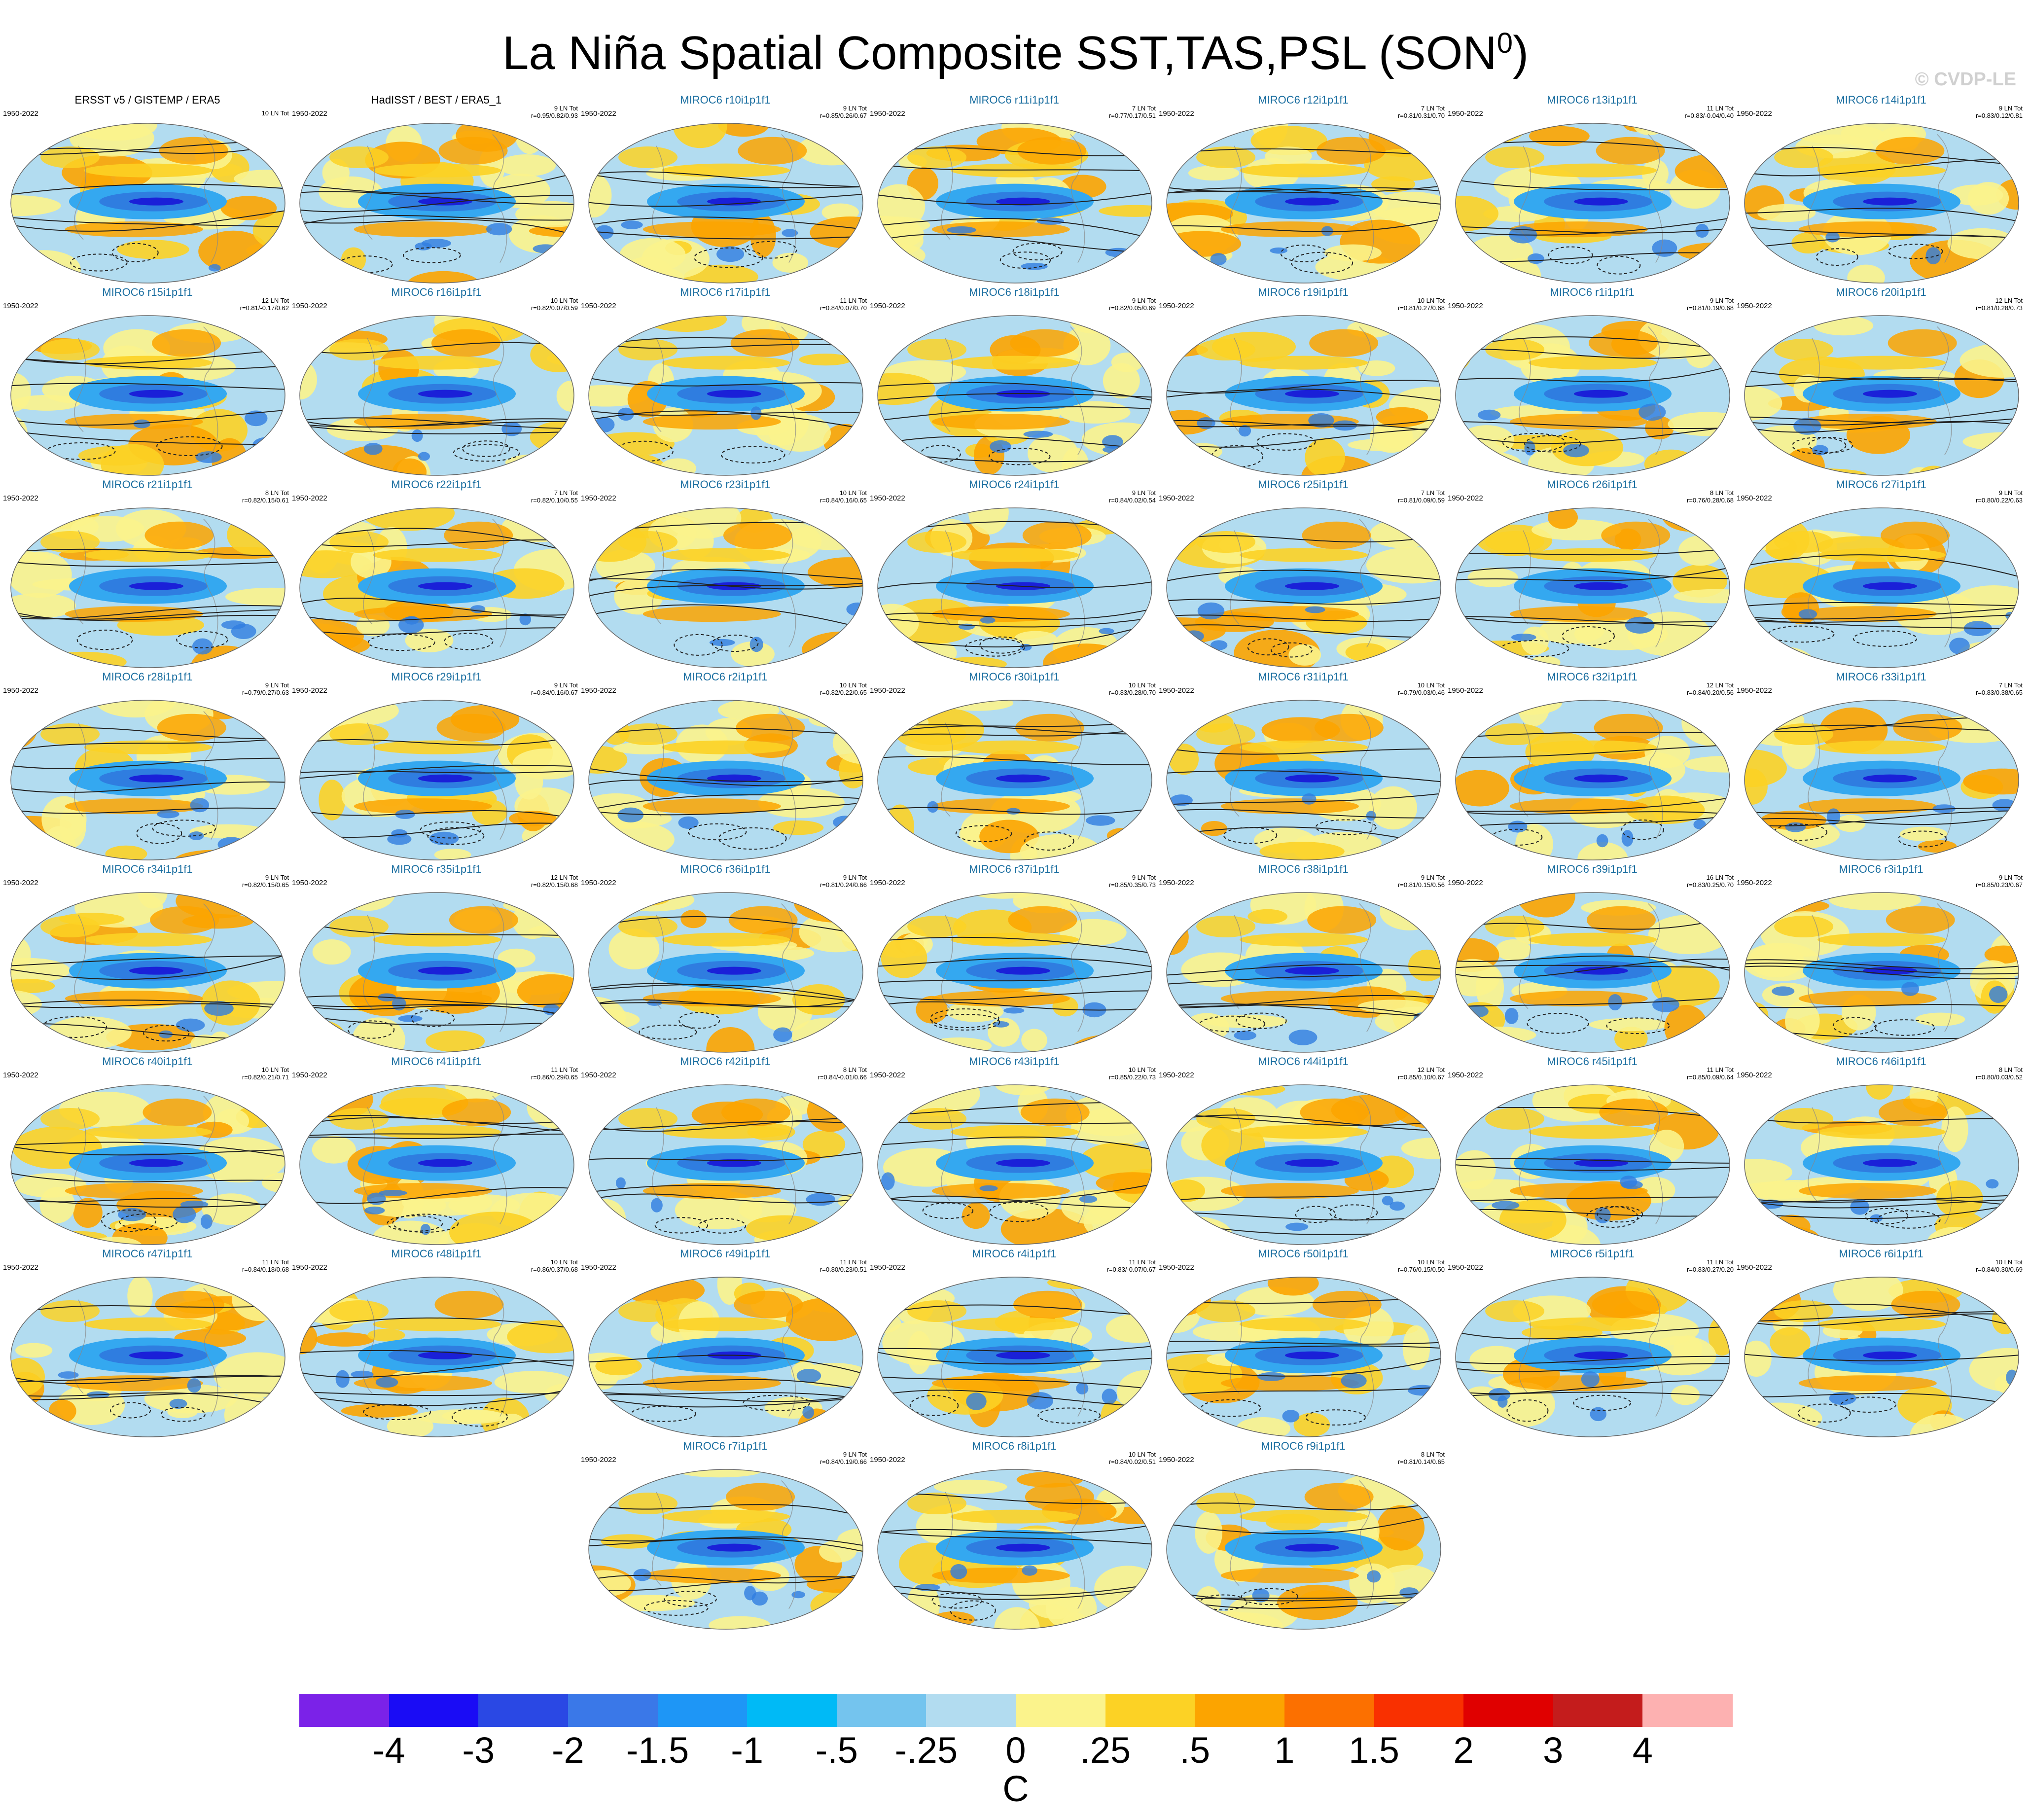  What do you see at coordinates (1999, 115) in the screenshot?
I see `panel-pattern-correlation: r=0.83/0.12/0.81` at bounding box center [1999, 115].